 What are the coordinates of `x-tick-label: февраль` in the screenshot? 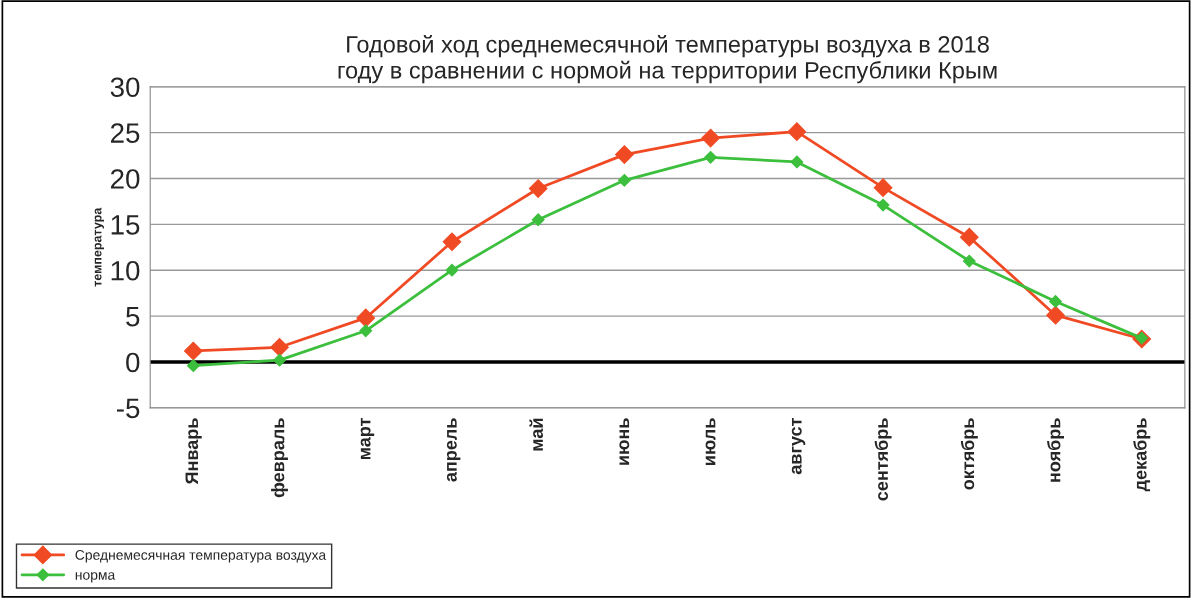 It's located at (279, 458).